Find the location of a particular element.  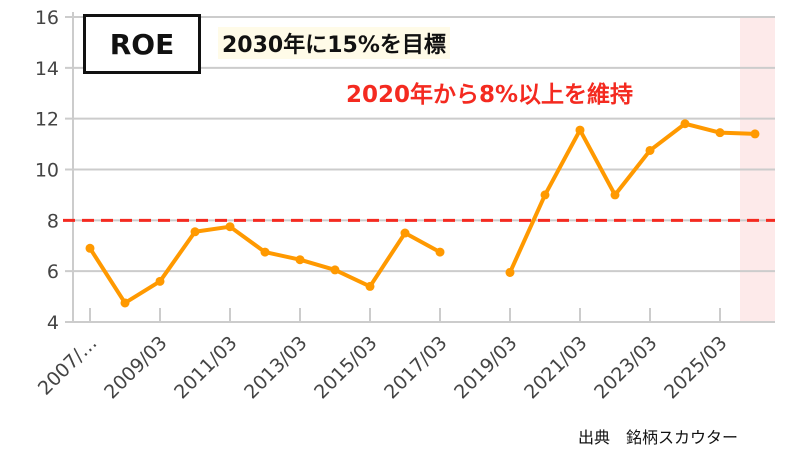

y-tick-label: 12 is located at coordinates (47, 120).